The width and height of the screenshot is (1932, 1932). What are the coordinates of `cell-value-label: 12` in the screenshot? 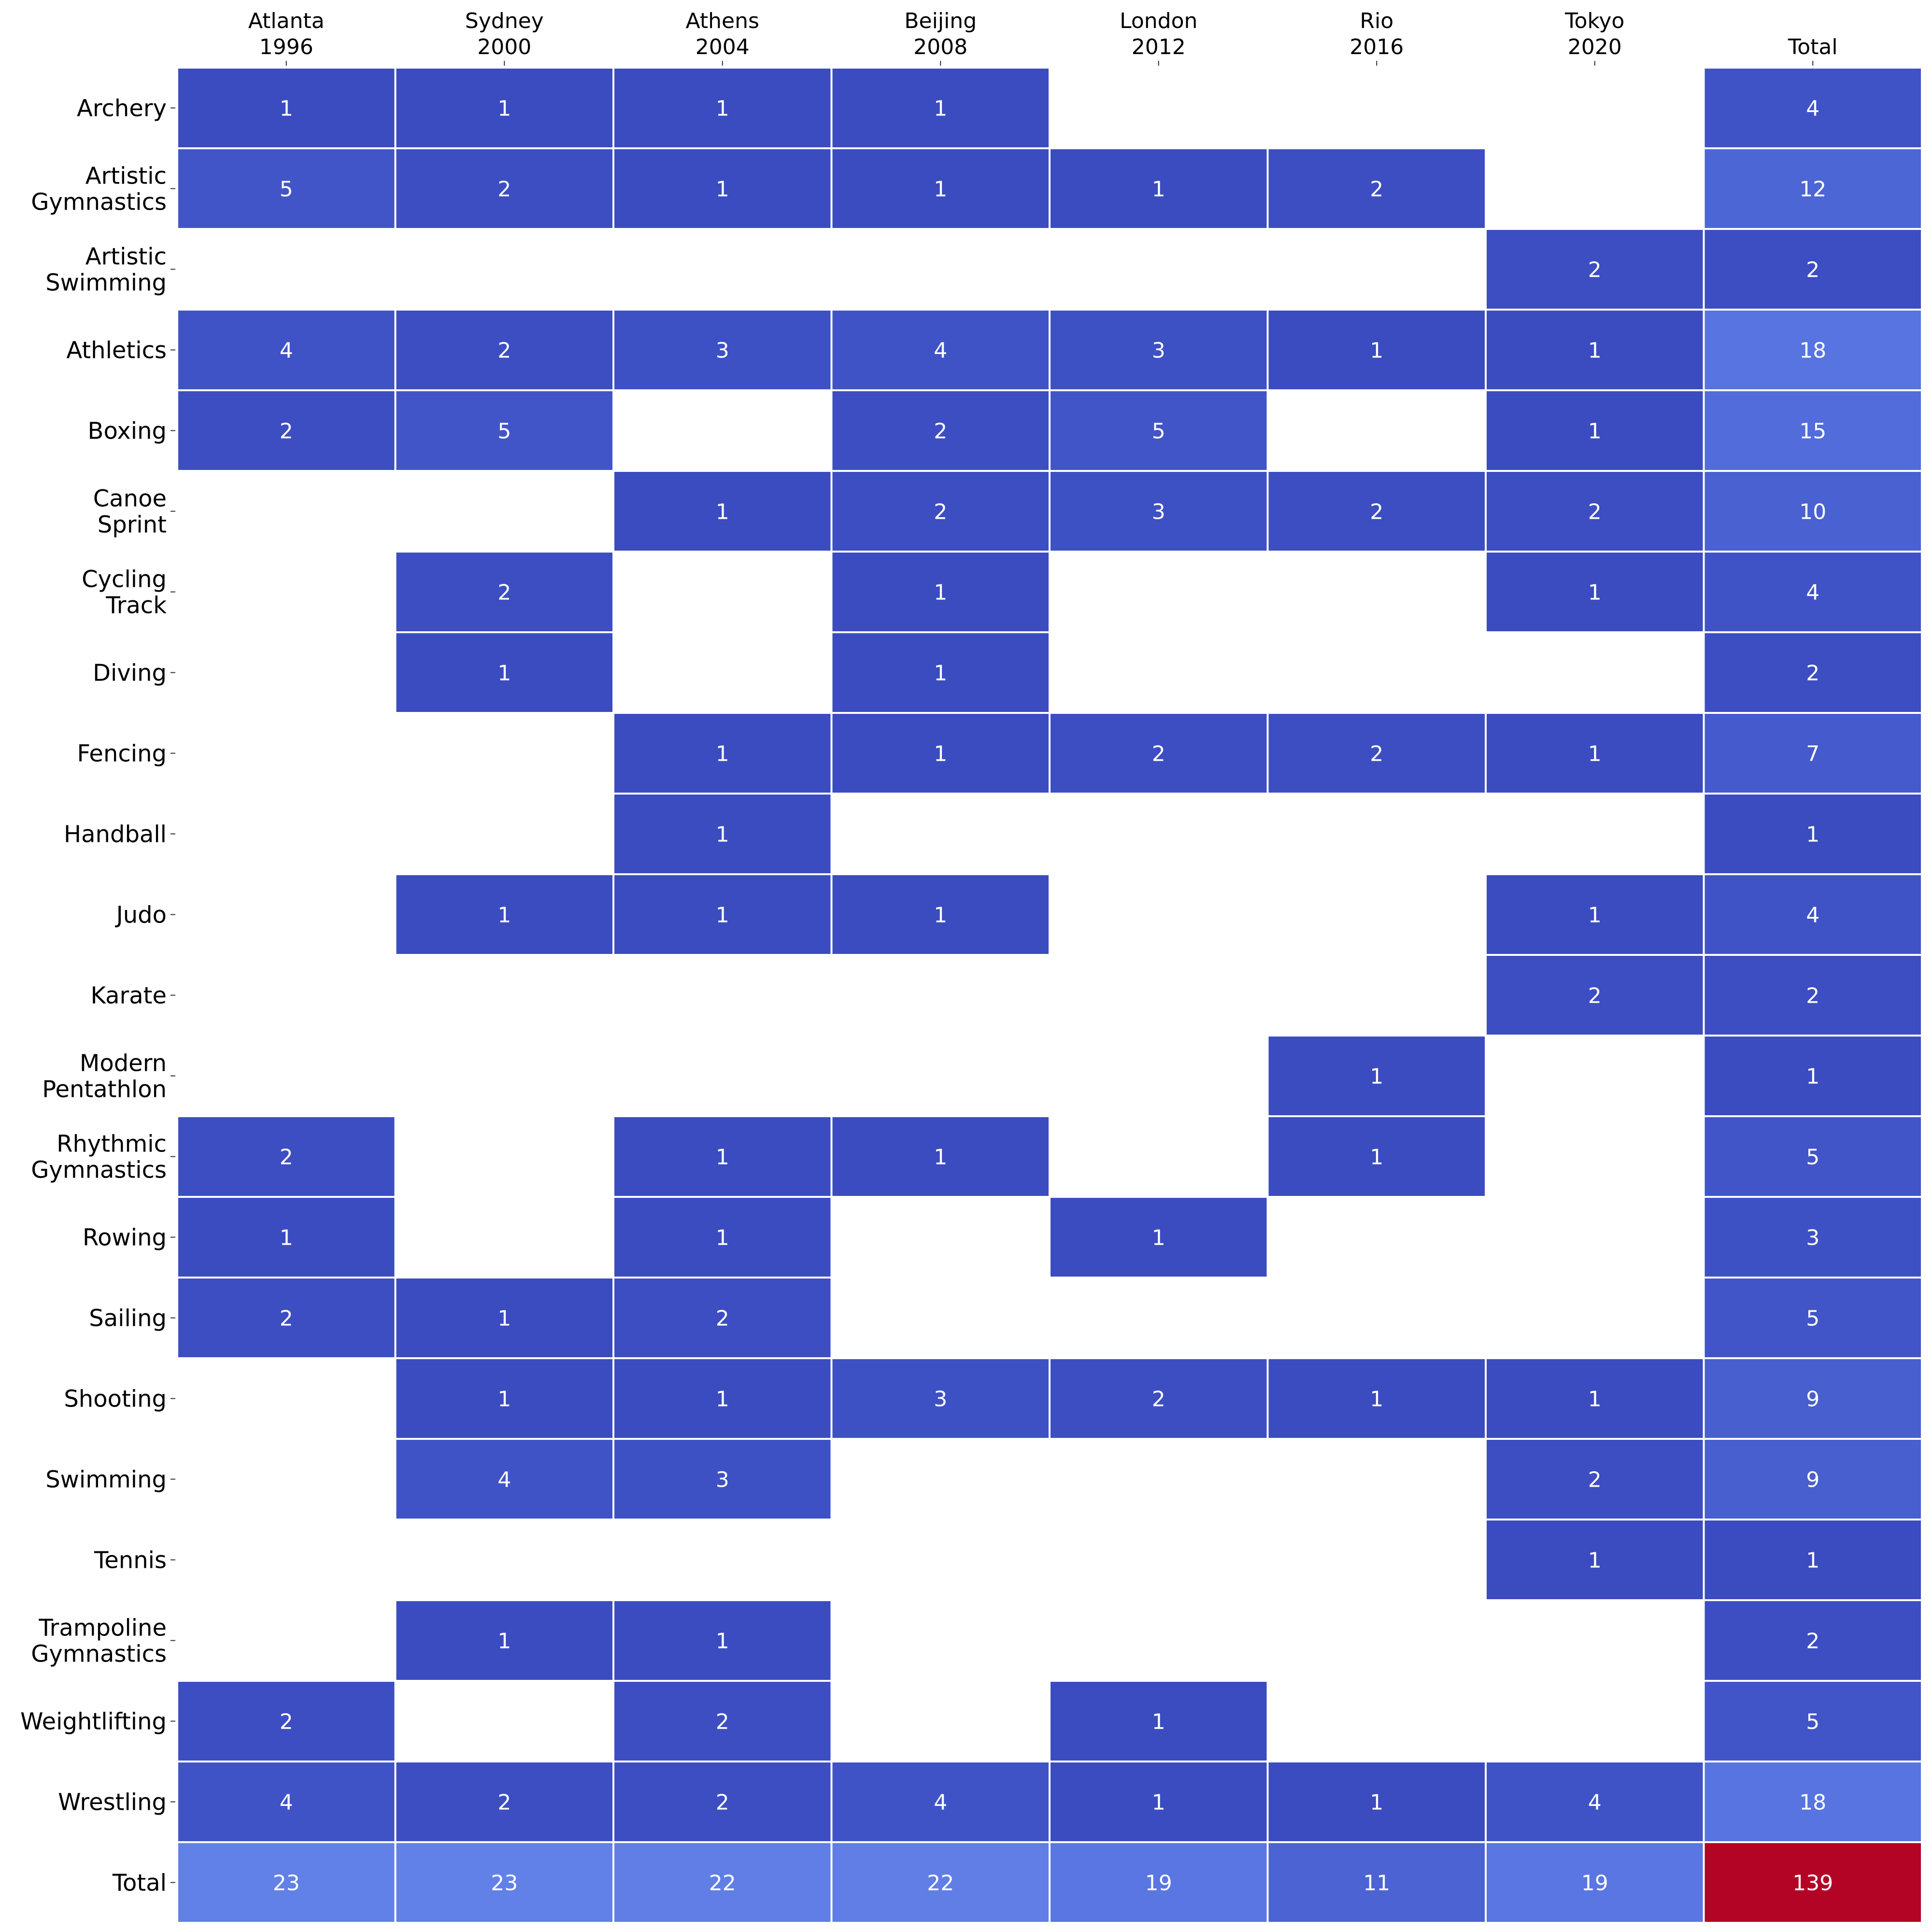 It's located at (1812, 189).